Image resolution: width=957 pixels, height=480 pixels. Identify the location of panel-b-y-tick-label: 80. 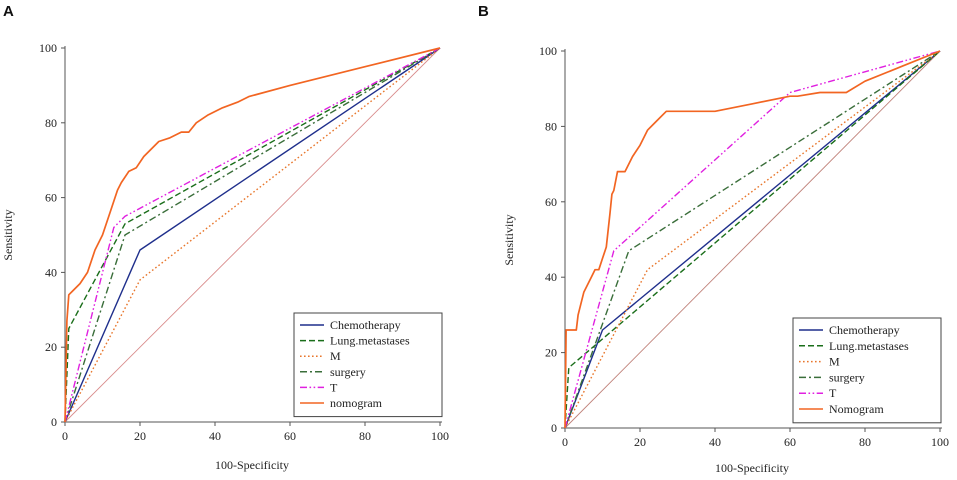
(551, 126).